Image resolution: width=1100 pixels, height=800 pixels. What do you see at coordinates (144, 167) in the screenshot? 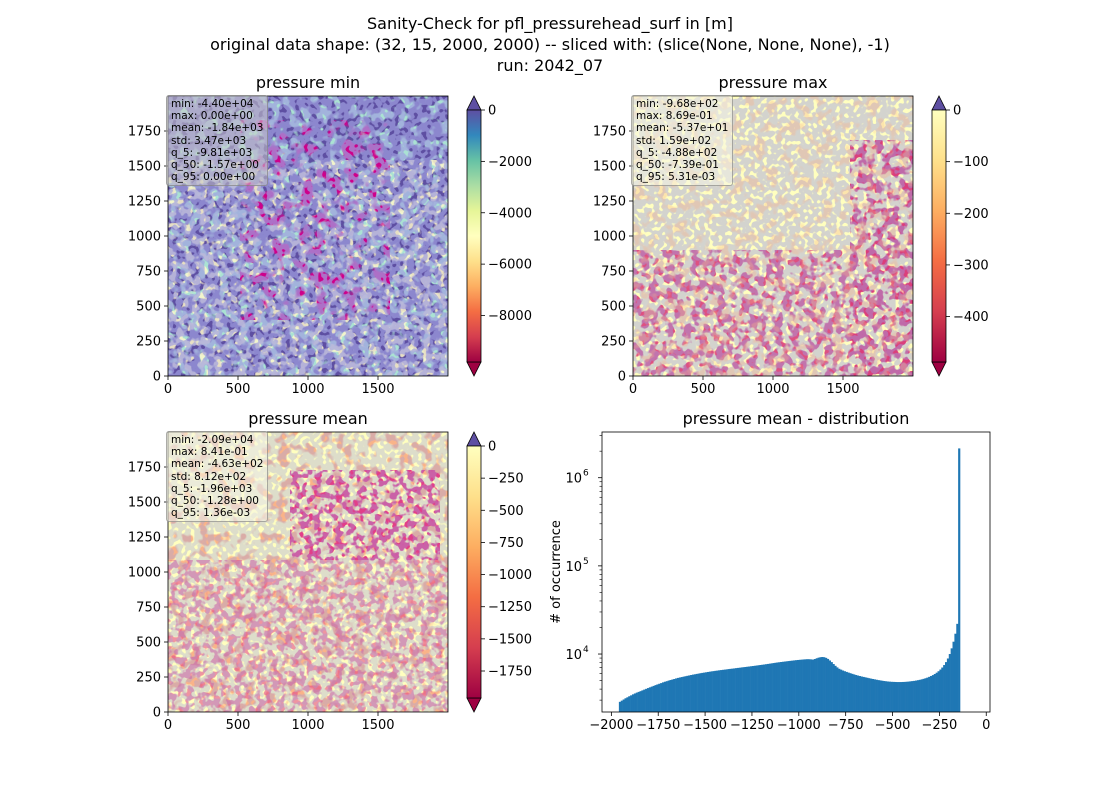
I see `y-tick-label: 1500` at bounding box center [144, 167].